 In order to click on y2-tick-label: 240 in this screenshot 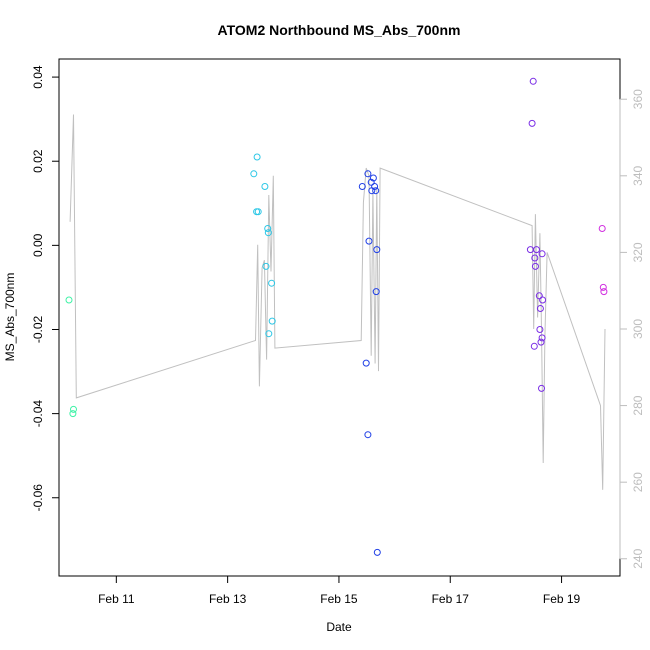, I will do `click(638, 558)`.